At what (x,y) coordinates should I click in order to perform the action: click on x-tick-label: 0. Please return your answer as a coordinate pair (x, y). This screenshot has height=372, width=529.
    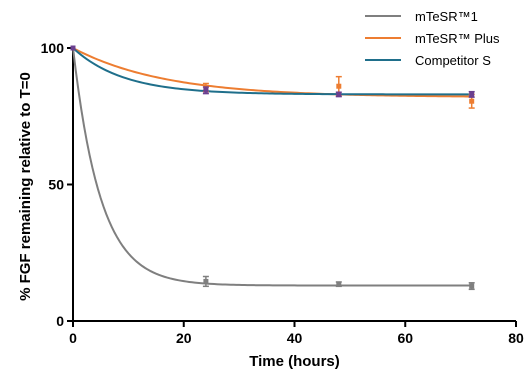
    Looking at the image, I should click on (73, 338).